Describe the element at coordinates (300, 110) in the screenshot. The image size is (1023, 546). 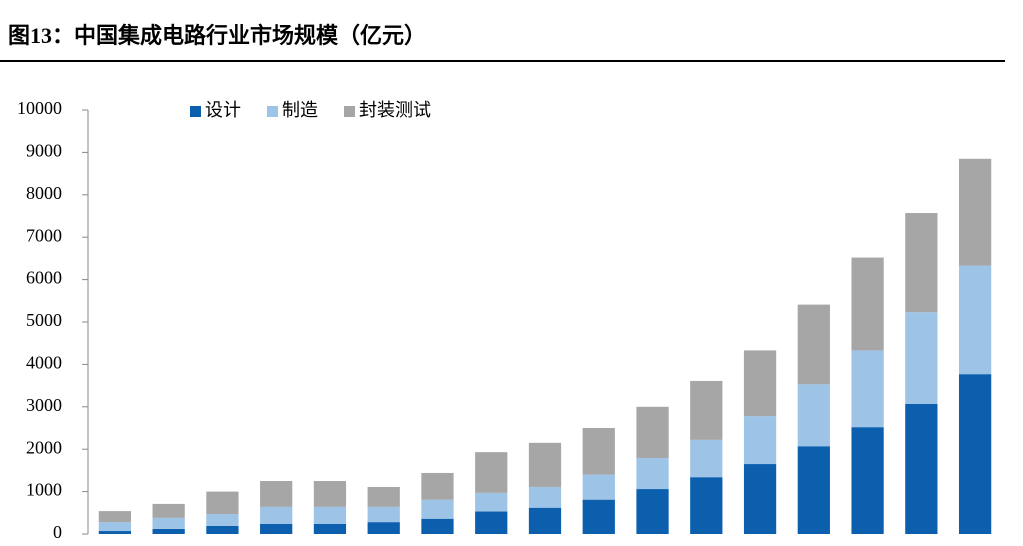
I see `legend-label: 制造` at that location.